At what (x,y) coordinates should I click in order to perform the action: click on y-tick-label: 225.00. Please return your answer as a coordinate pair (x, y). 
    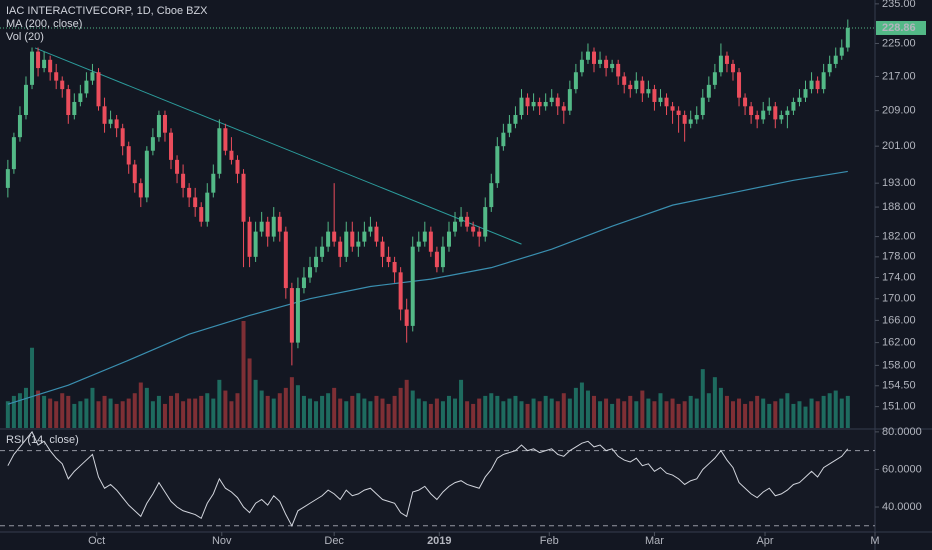
    Looking at the image, I should click on (899, 43).